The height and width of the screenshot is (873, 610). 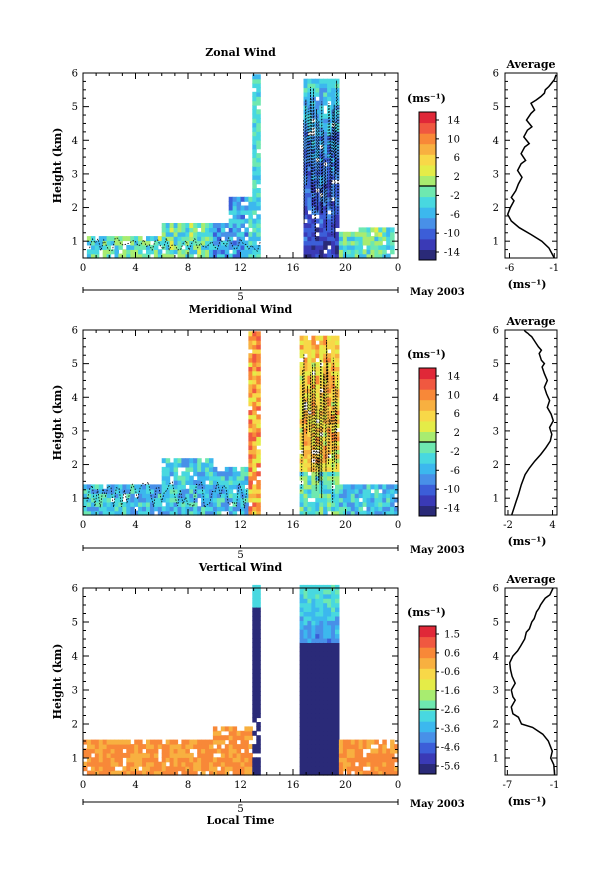 I want to click on y-tick-label: 5, so click(x=75, y=623).